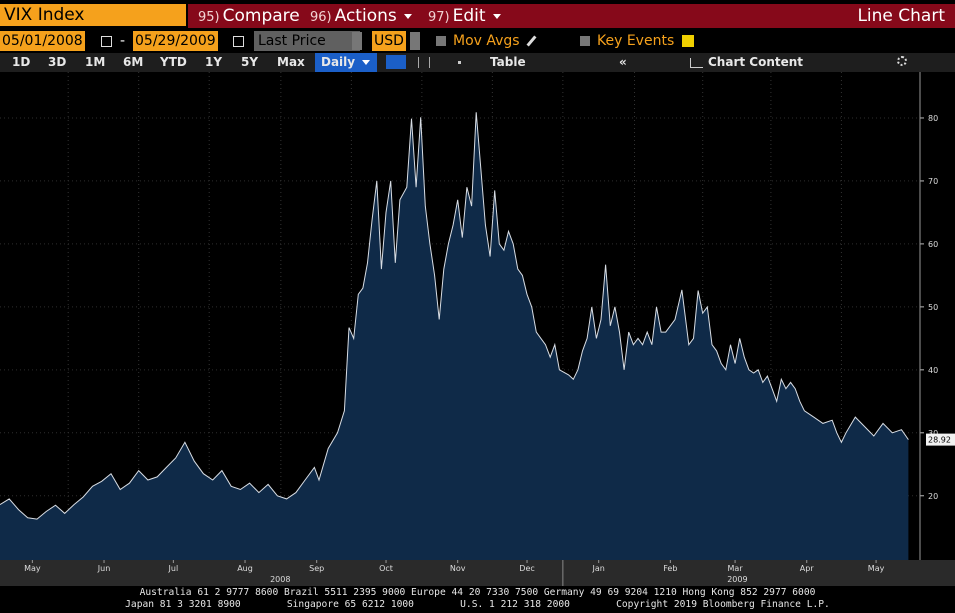  Describe the element at coordinates (245, 568) in the screenshot. I see `x-tick-label: Aug` at that location.